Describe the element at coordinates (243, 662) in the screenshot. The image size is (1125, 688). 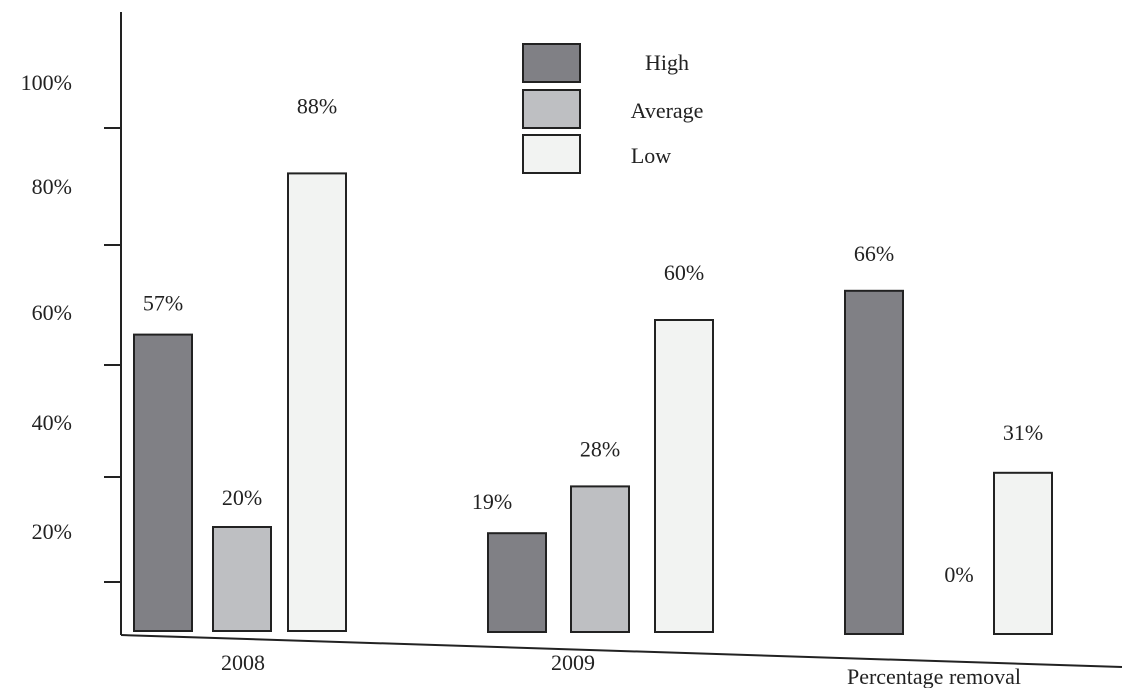
I see `x-category-label-2008: 2008` at that location.